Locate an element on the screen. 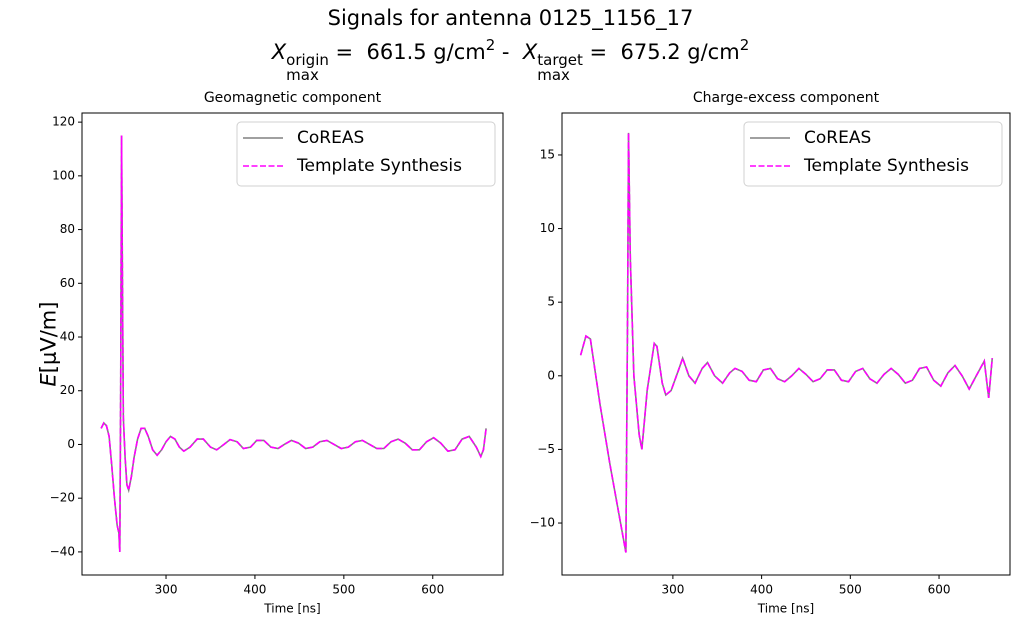  script-stack: origin max is located at coordinates (307, 68).